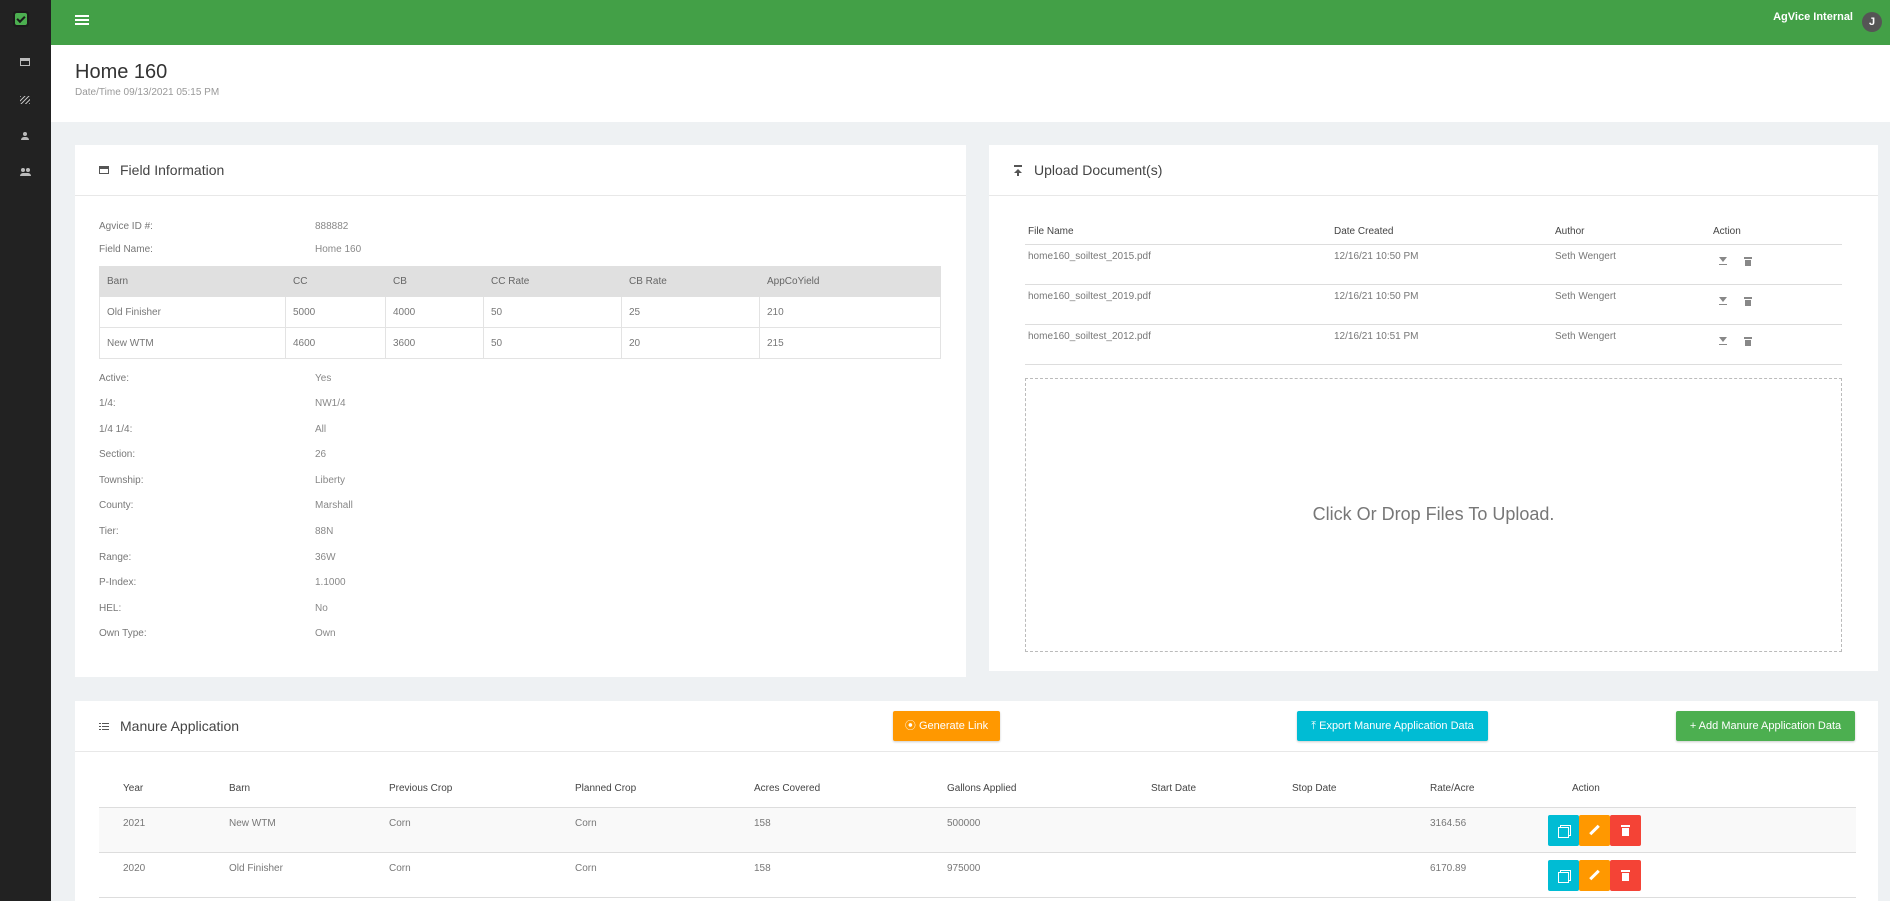 Image resolution: width=1890 pixels, height=901 pixels. I want to click on date-created: 12/16/21 10:50 PM, so click(1441, 264).